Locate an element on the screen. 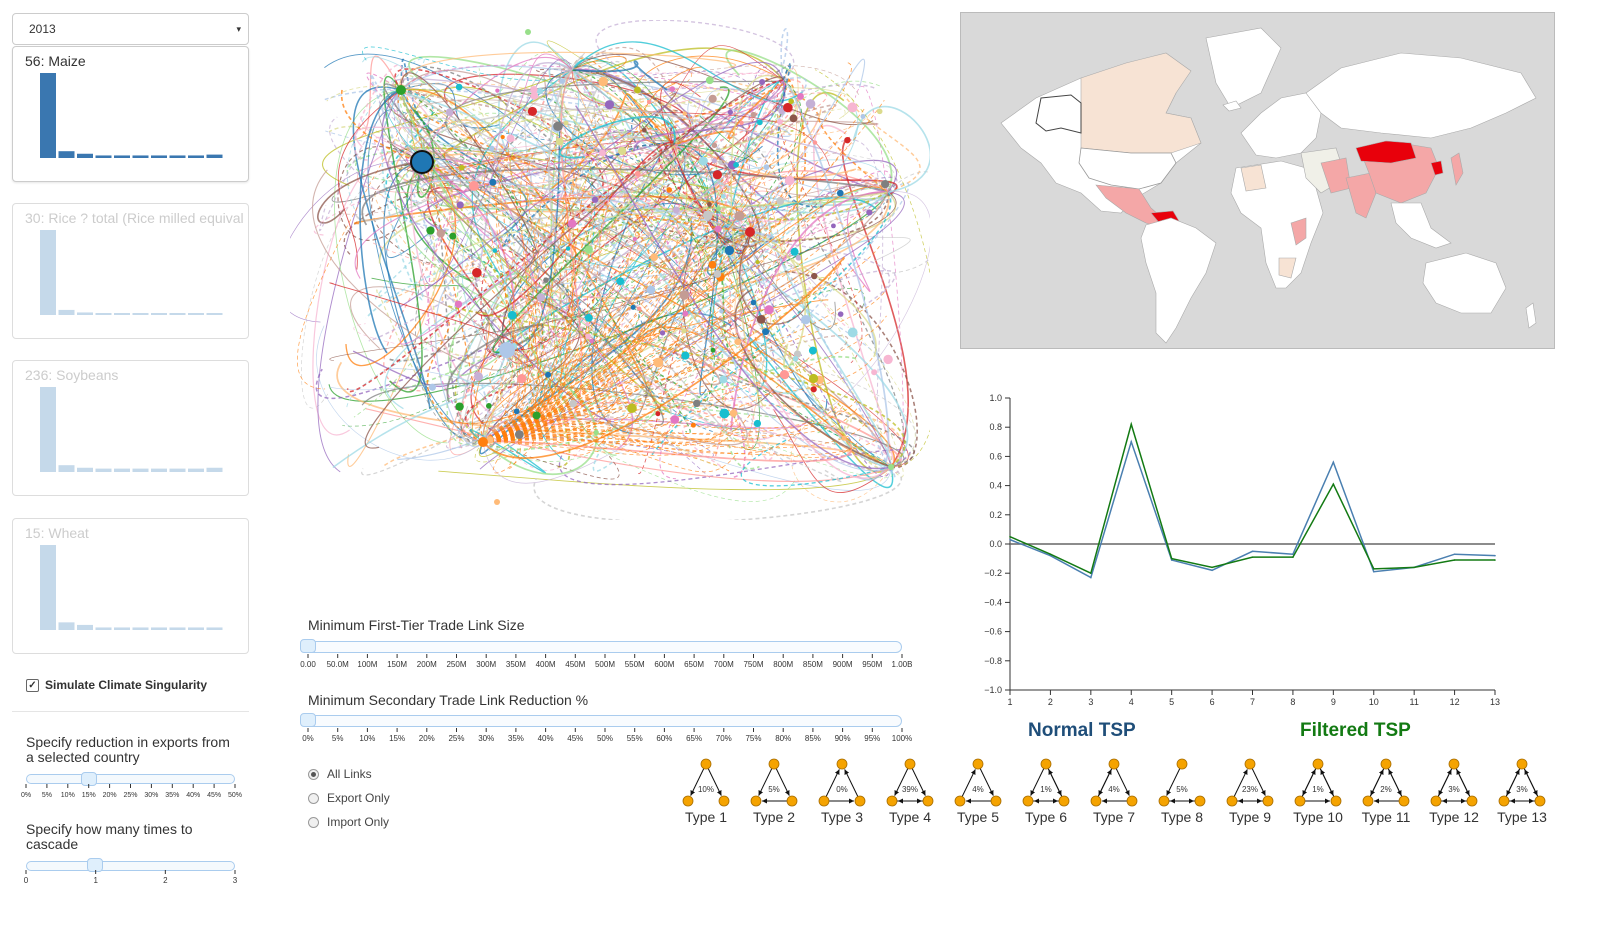 Image resolution: width=1615 pixels, height=931 pixels. map-region-canada is located at coordinates (1141, 103).